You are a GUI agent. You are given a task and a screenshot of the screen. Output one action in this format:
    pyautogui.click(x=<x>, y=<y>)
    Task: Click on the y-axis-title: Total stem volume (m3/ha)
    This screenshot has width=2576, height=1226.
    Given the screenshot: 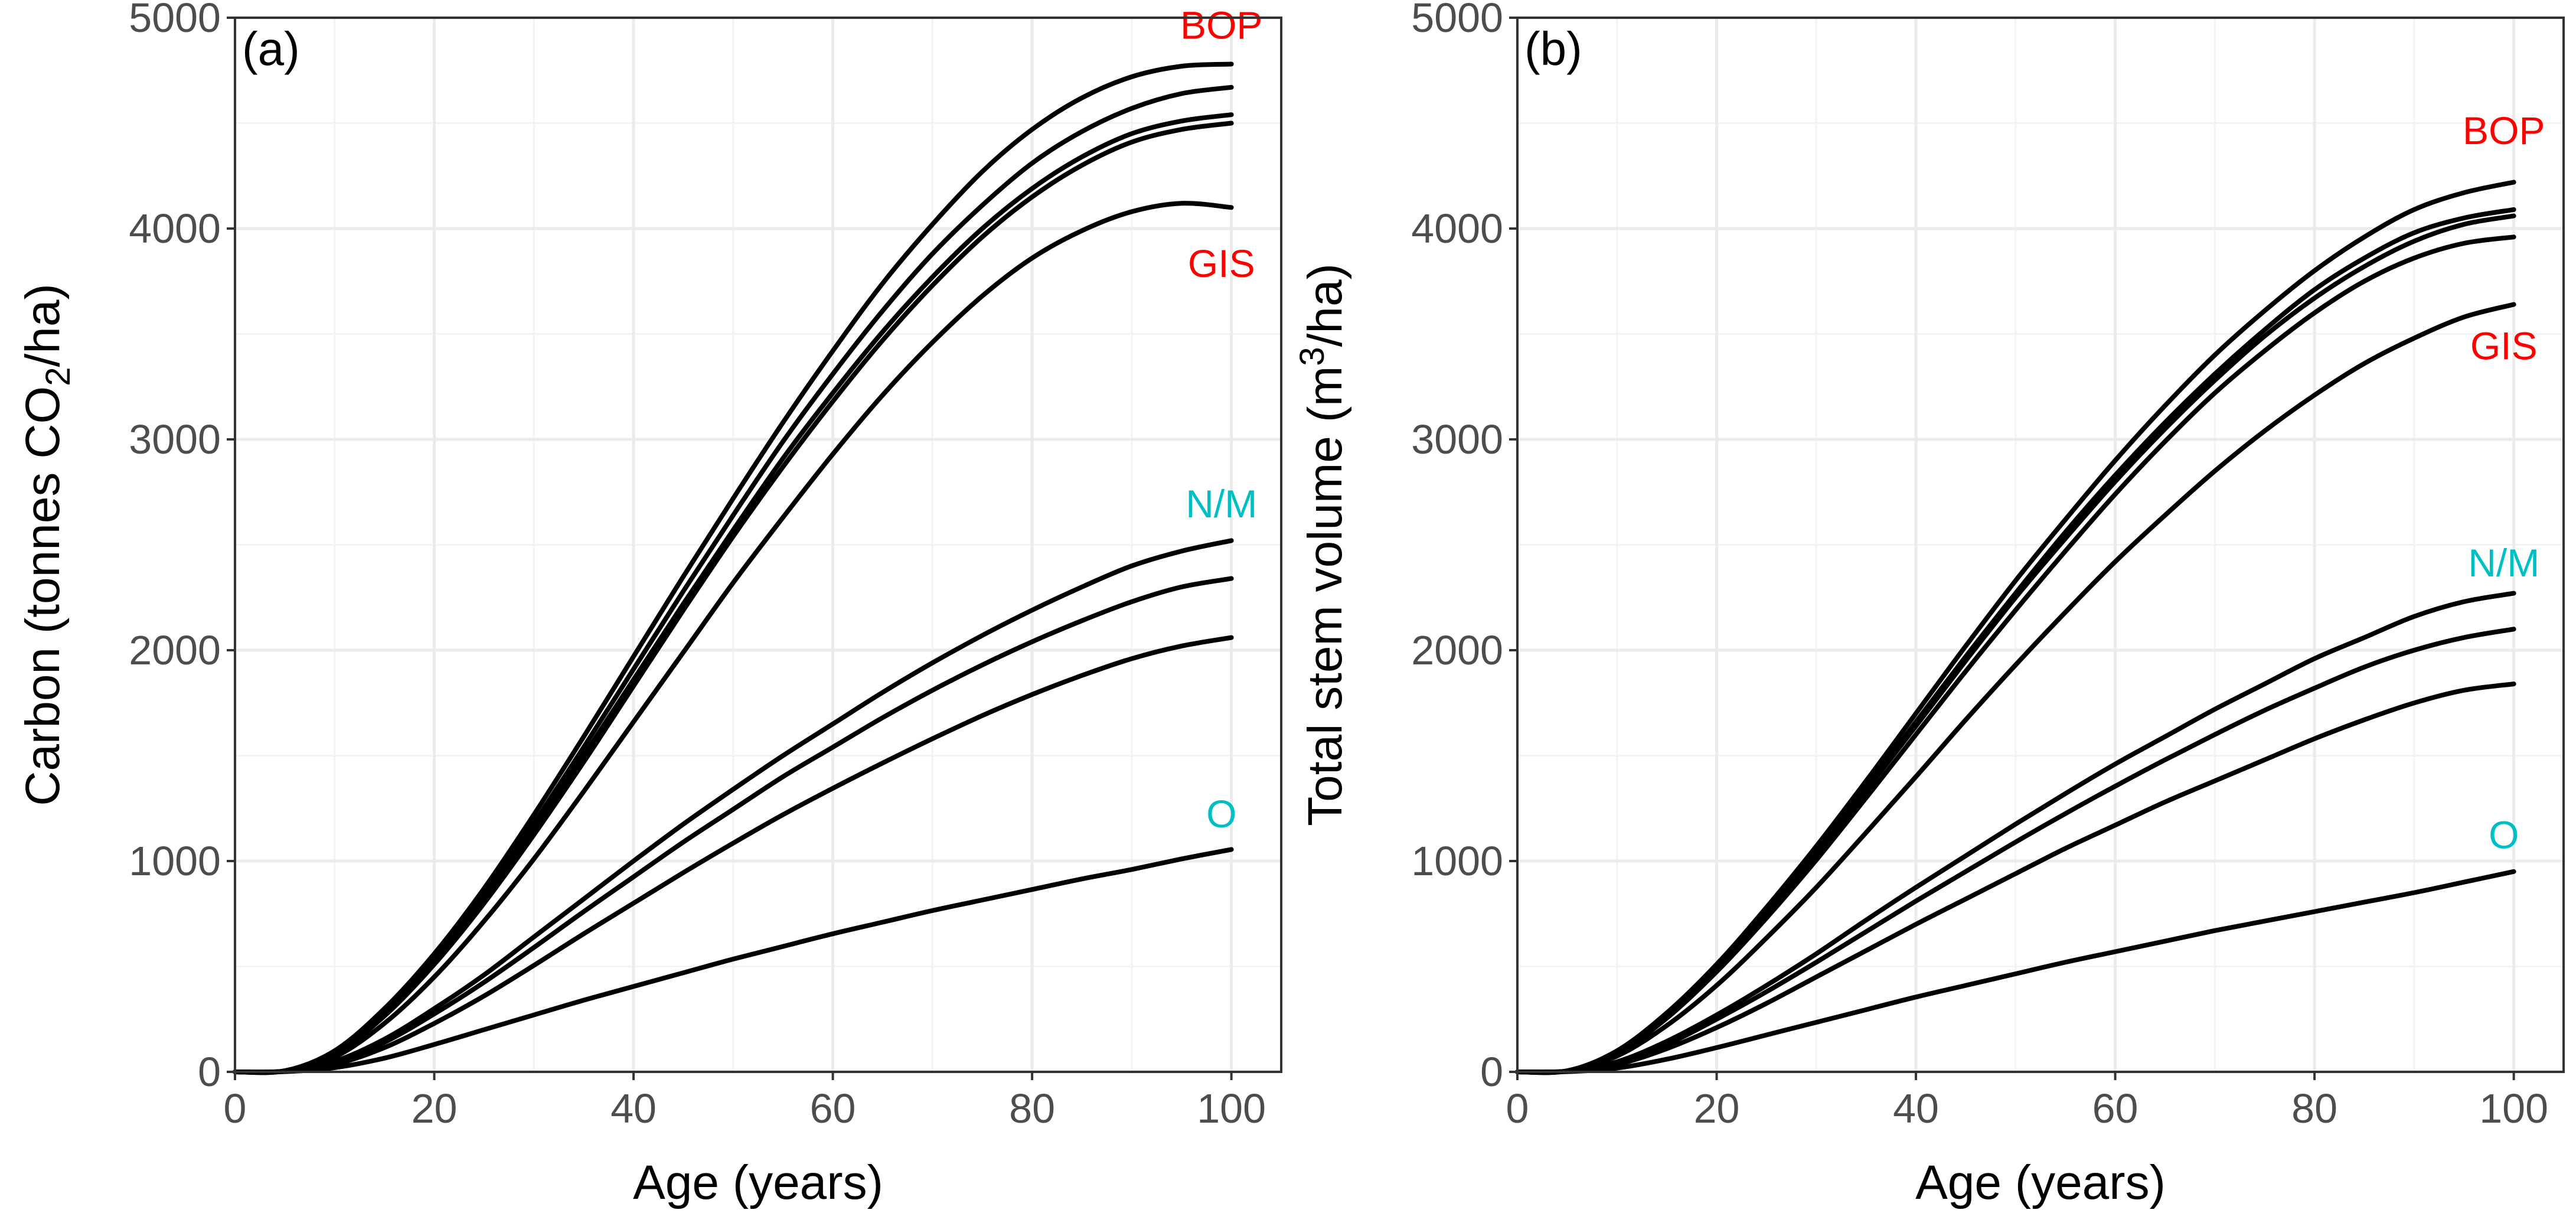 What is the action you would take?
    pyautogui.click(x=1322, y=544)
    